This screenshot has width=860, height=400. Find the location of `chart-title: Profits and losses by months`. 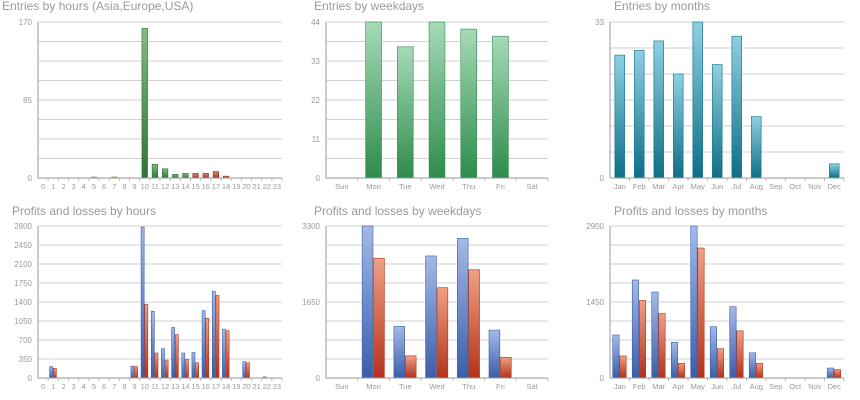

chart-title: Profits and losses by months is located at coordinates (691, 211).